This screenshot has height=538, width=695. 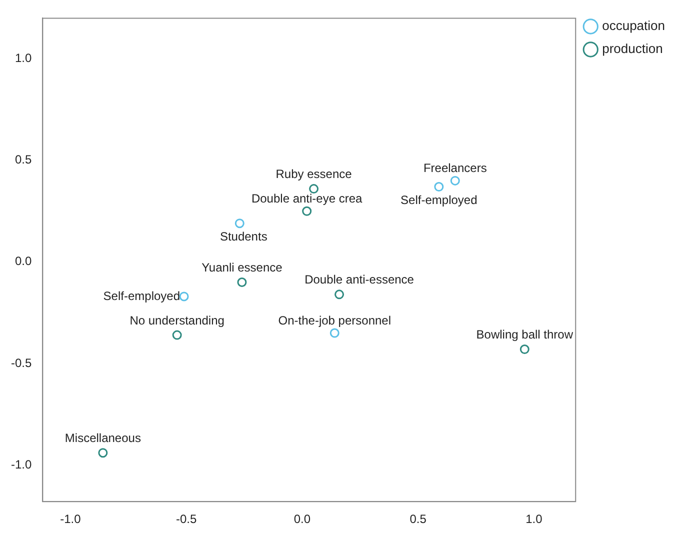 I want to click on x-tick-label: 0.5, so click(x=418, y=519).